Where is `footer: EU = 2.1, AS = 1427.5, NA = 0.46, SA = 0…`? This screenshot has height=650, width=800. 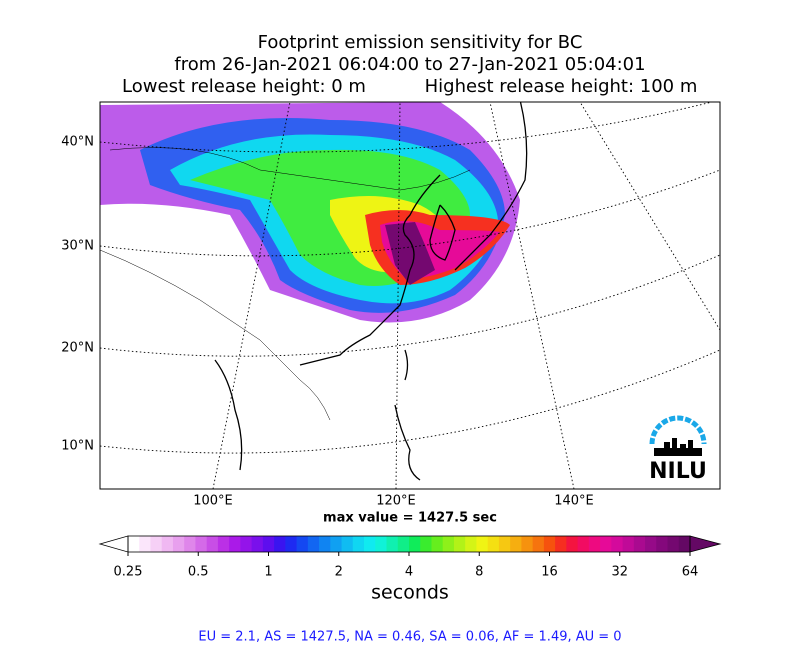 footer: EU = 2.1, AS = 1427.5, NA = 0.46, SA = 0… is located at coordinates (409, 637).